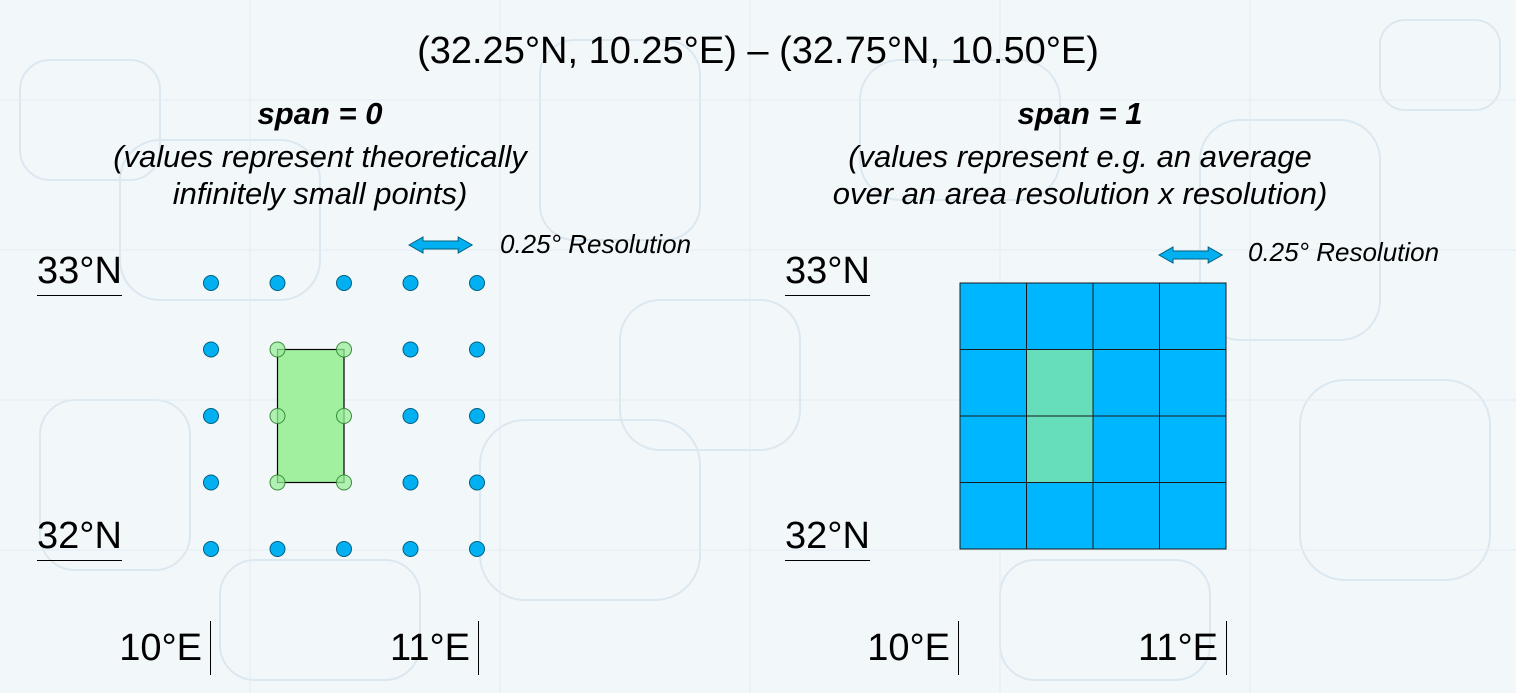 This screenshot has height=693, width=1516. What do you see at coordinates (1190, 255) in the screenshot?
I see `right-resolution-arrow-icon` at bounding box center [1190, 255].